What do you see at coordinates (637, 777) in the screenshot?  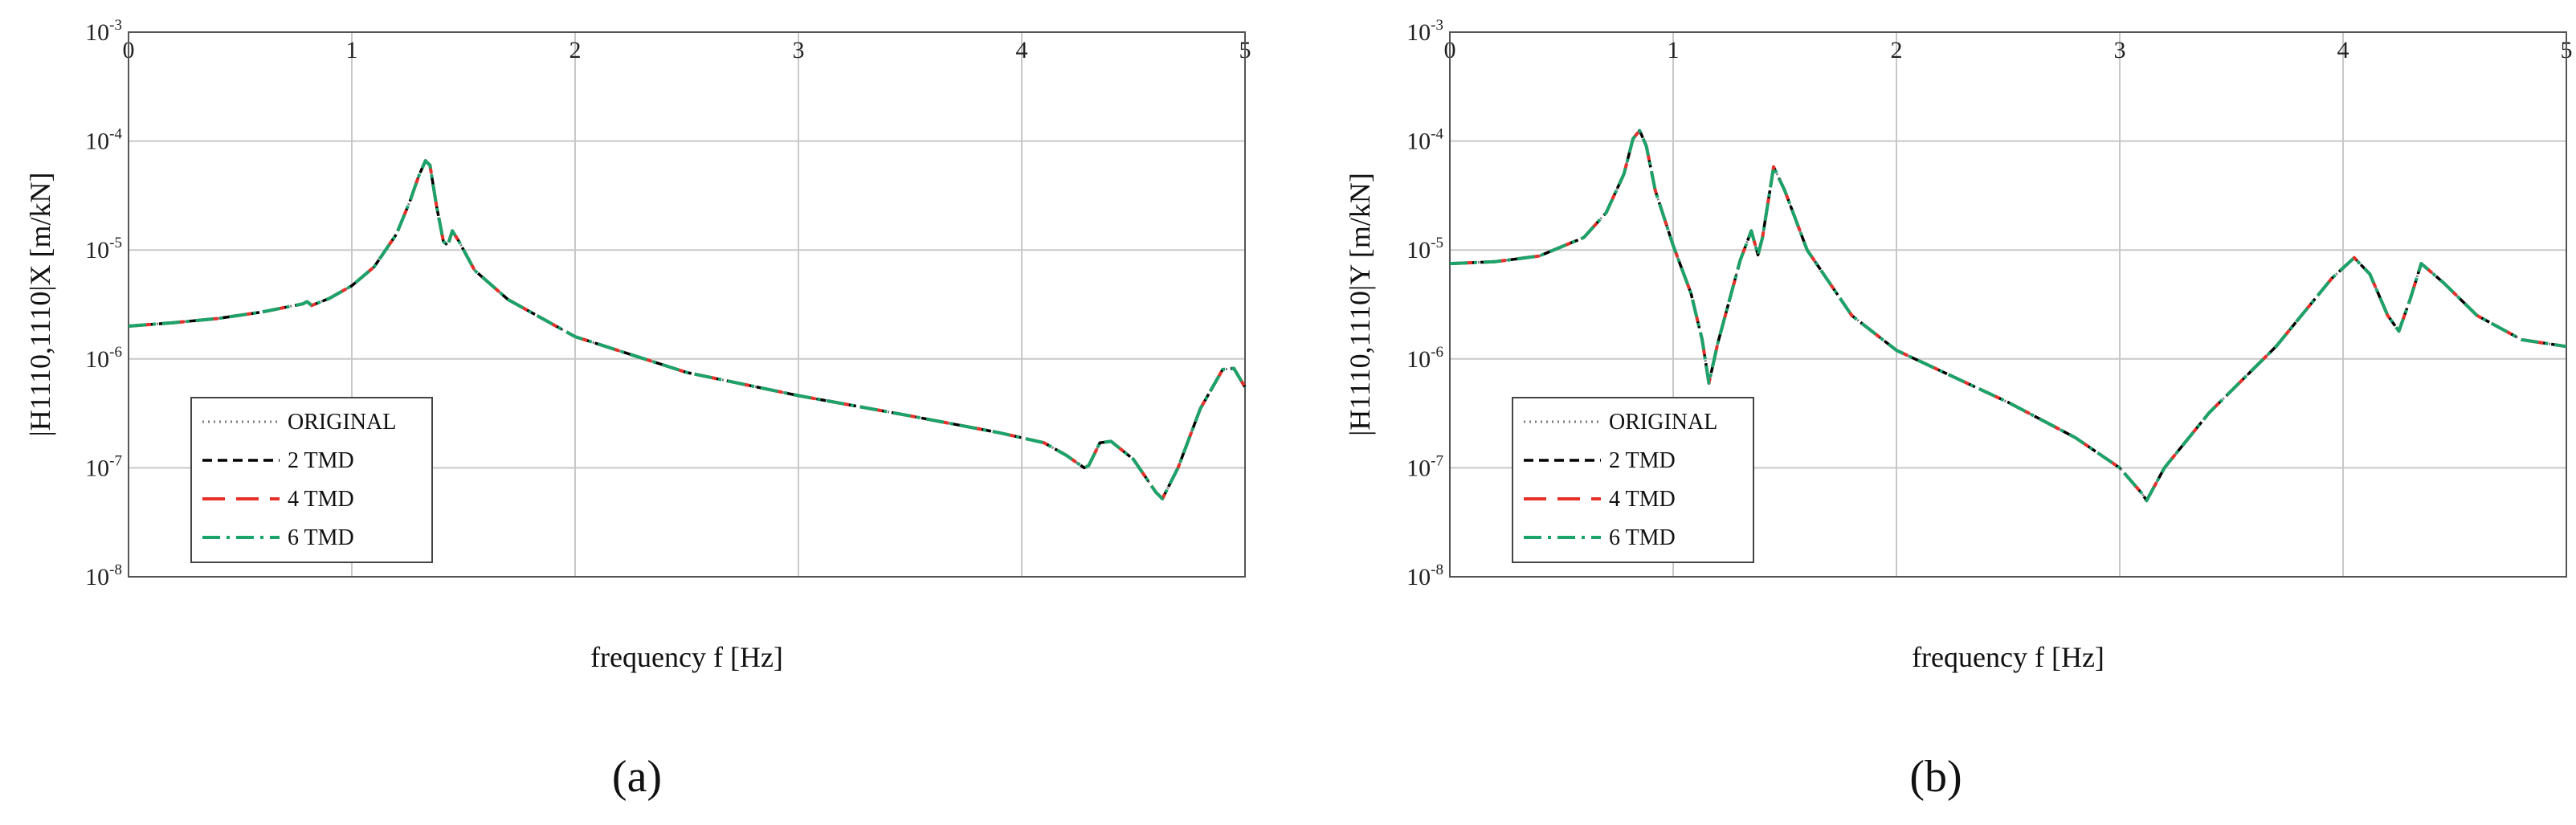 I see `panel-label-a: (a)` at bounding box center [637, 777].